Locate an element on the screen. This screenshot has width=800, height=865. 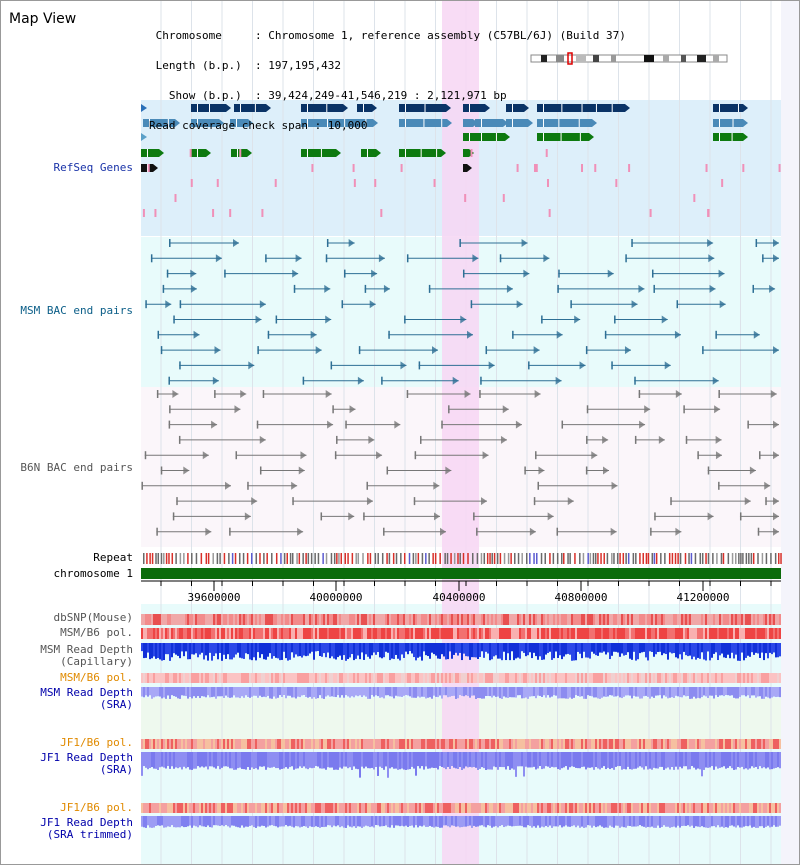
track-label-chromosome: chromosome 1 is located at coordinates (93, 573).